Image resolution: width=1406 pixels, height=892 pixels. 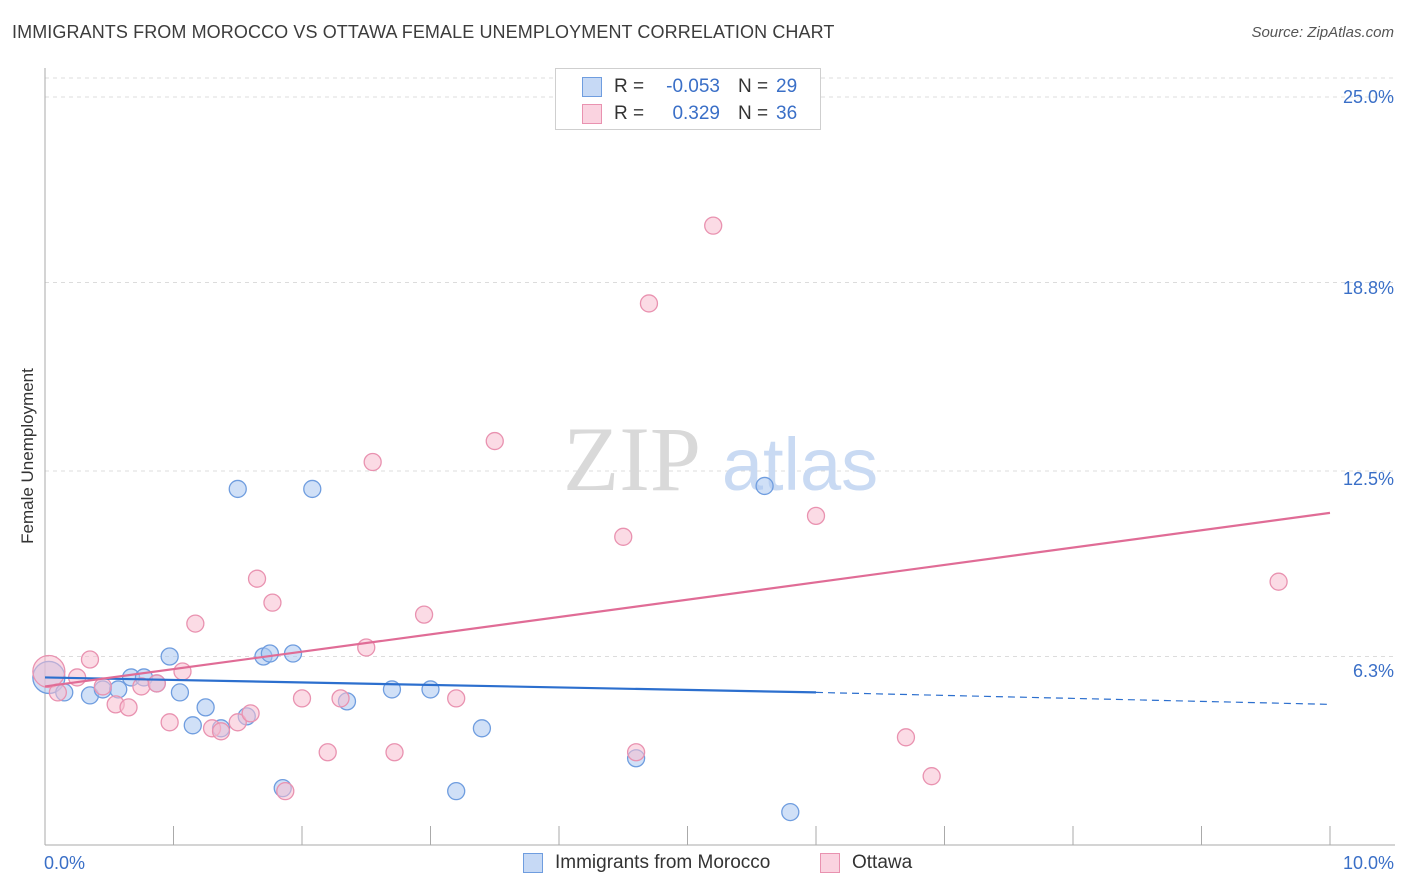 What do you see at coordinates (632, 459) in the screenshot?
I see `watermark-zip: ZIP` at bounding box center [632, 459].